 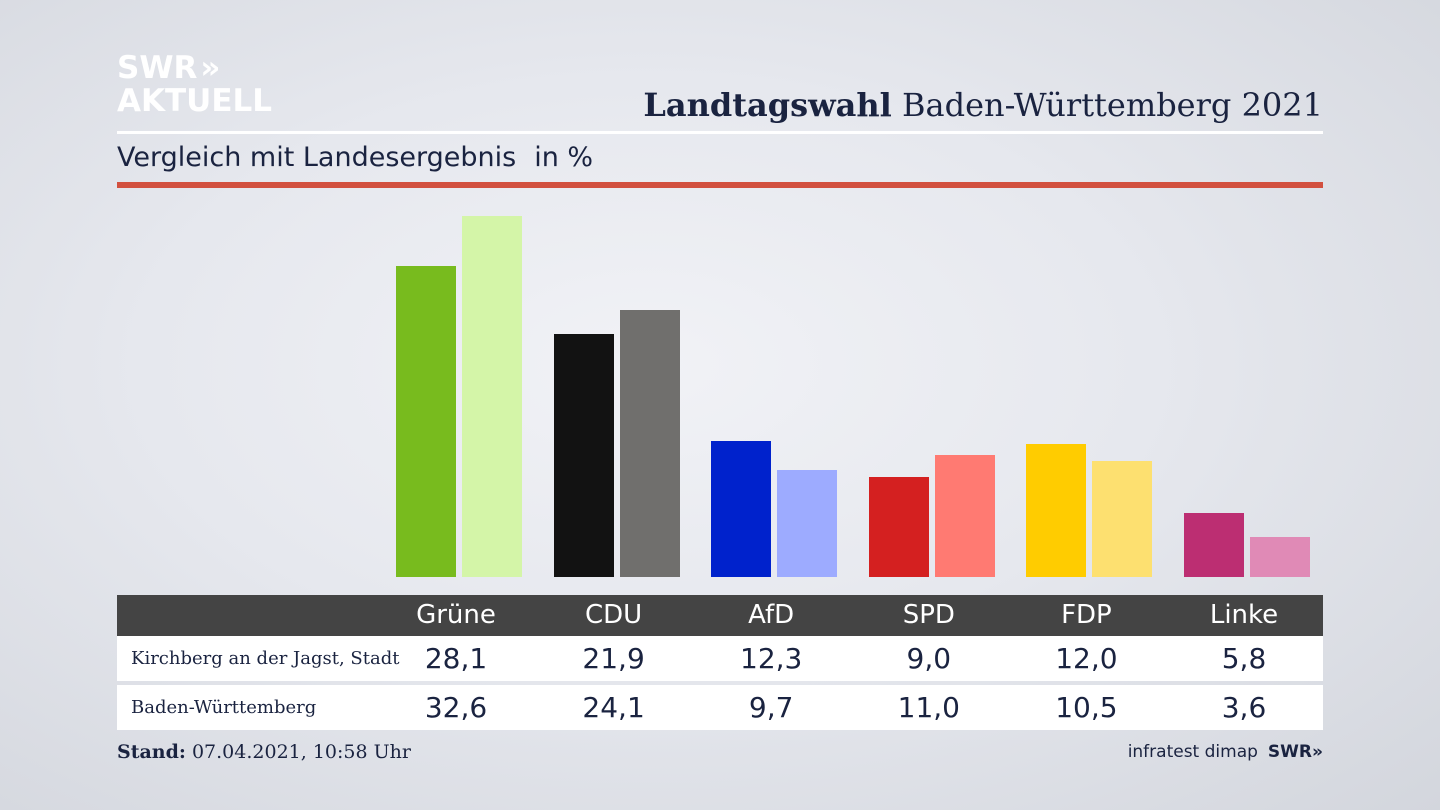 What do you see at coordinates (928, 615) in the screenshot?
I see `column-header-spd: SPD` at bounding box center [928, 615].